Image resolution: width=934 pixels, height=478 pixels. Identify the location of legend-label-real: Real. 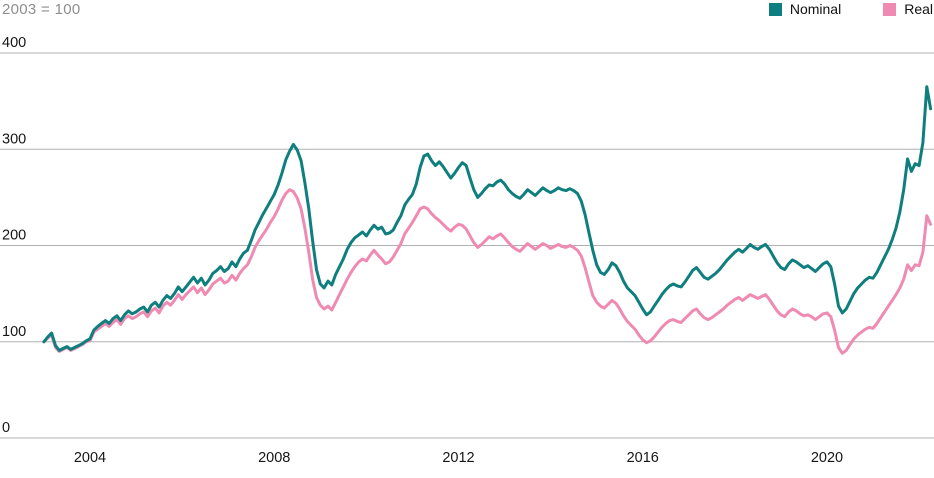
(918, 9).